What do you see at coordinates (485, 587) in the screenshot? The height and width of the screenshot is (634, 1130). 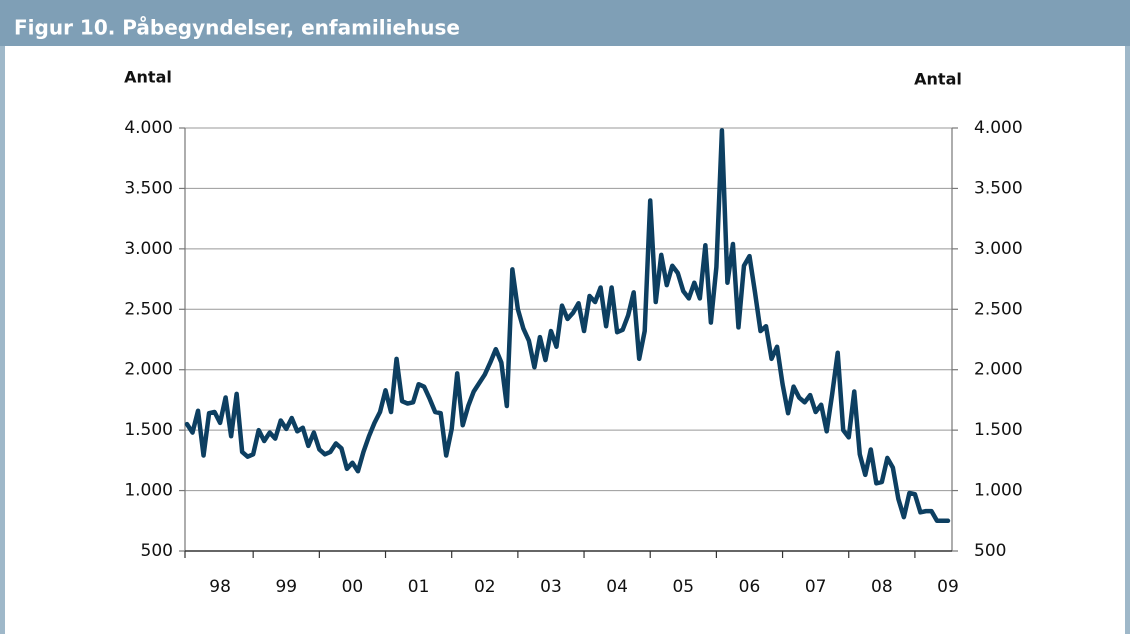 I see `x-tick-label: 02` at bounding box center [485, 587].